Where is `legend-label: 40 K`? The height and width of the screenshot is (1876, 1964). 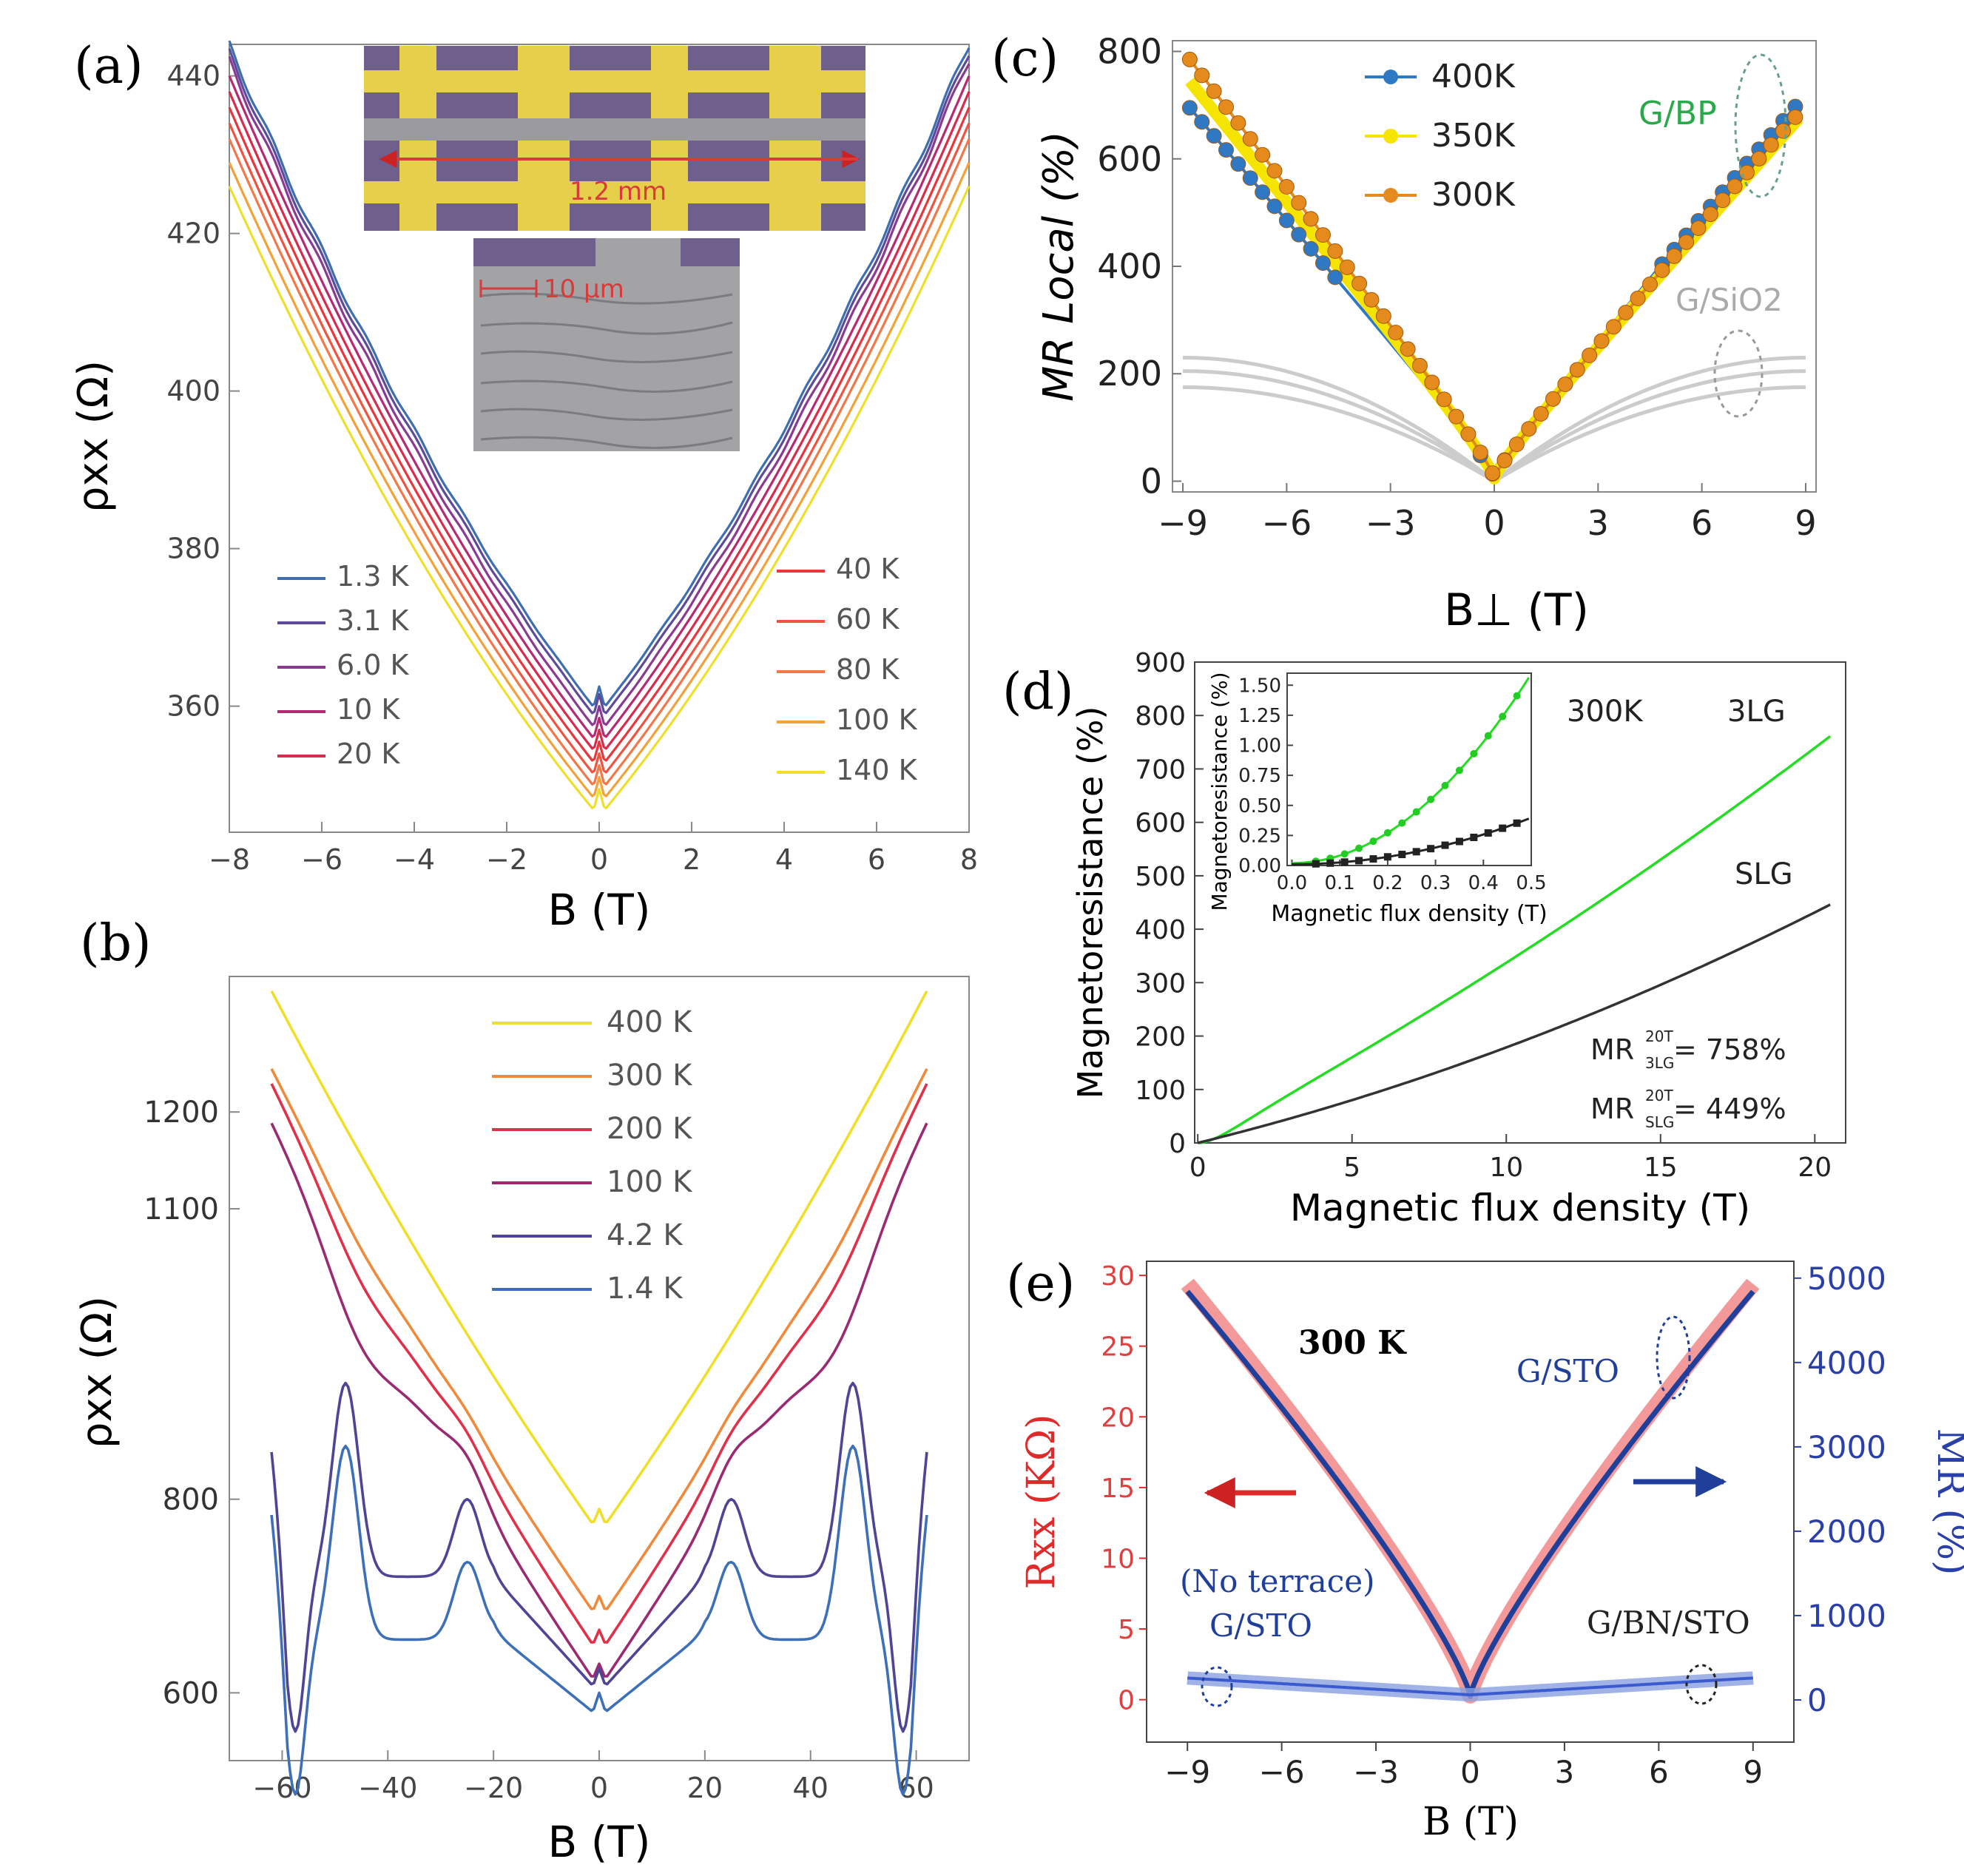 legend-label: 40 K is located at coordinates (868, 569).